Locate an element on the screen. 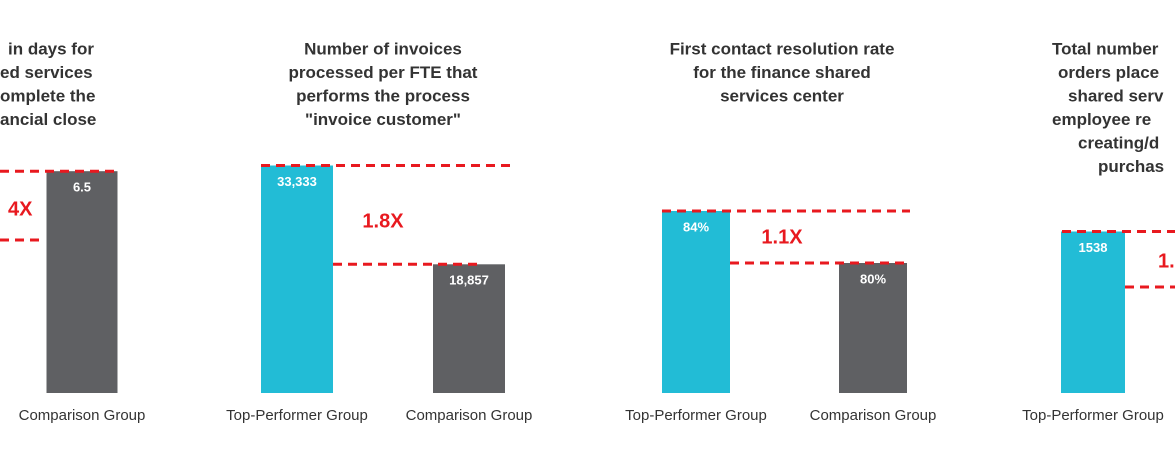  chart-title: First contact resolution rate is located at coordinates (782, 48).